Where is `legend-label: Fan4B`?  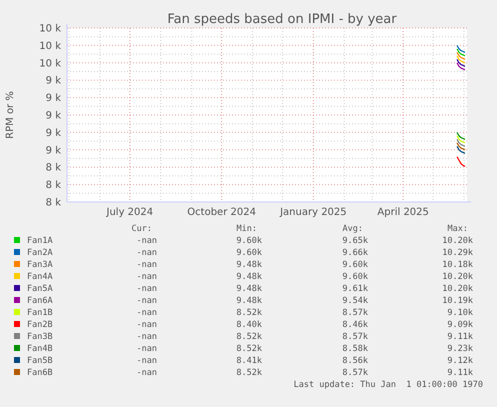
legend-label: Fan4B is located at coordinates (40, 349).